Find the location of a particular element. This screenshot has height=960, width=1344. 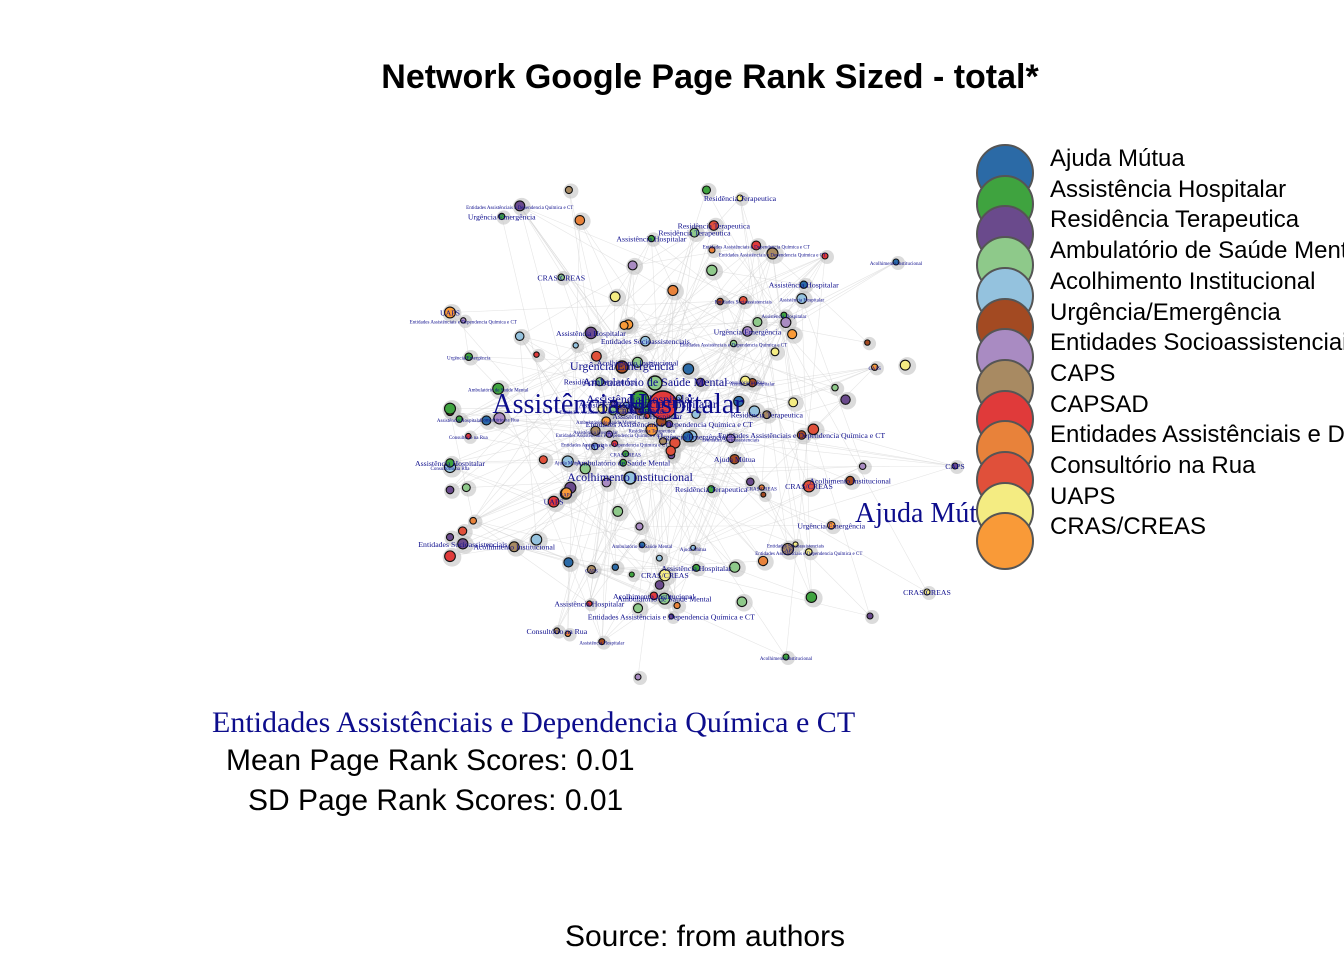

mean-page-rank: Mean Page Rank Scores: 0.01 is located at coordinates (430, 760).